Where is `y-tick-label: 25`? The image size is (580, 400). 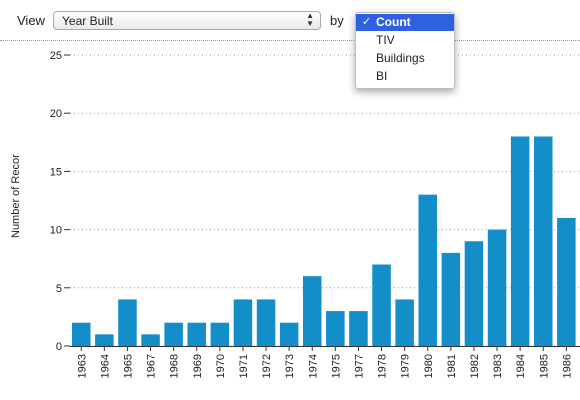 y-tick-label: 25 is located at coordinates (56, 56).